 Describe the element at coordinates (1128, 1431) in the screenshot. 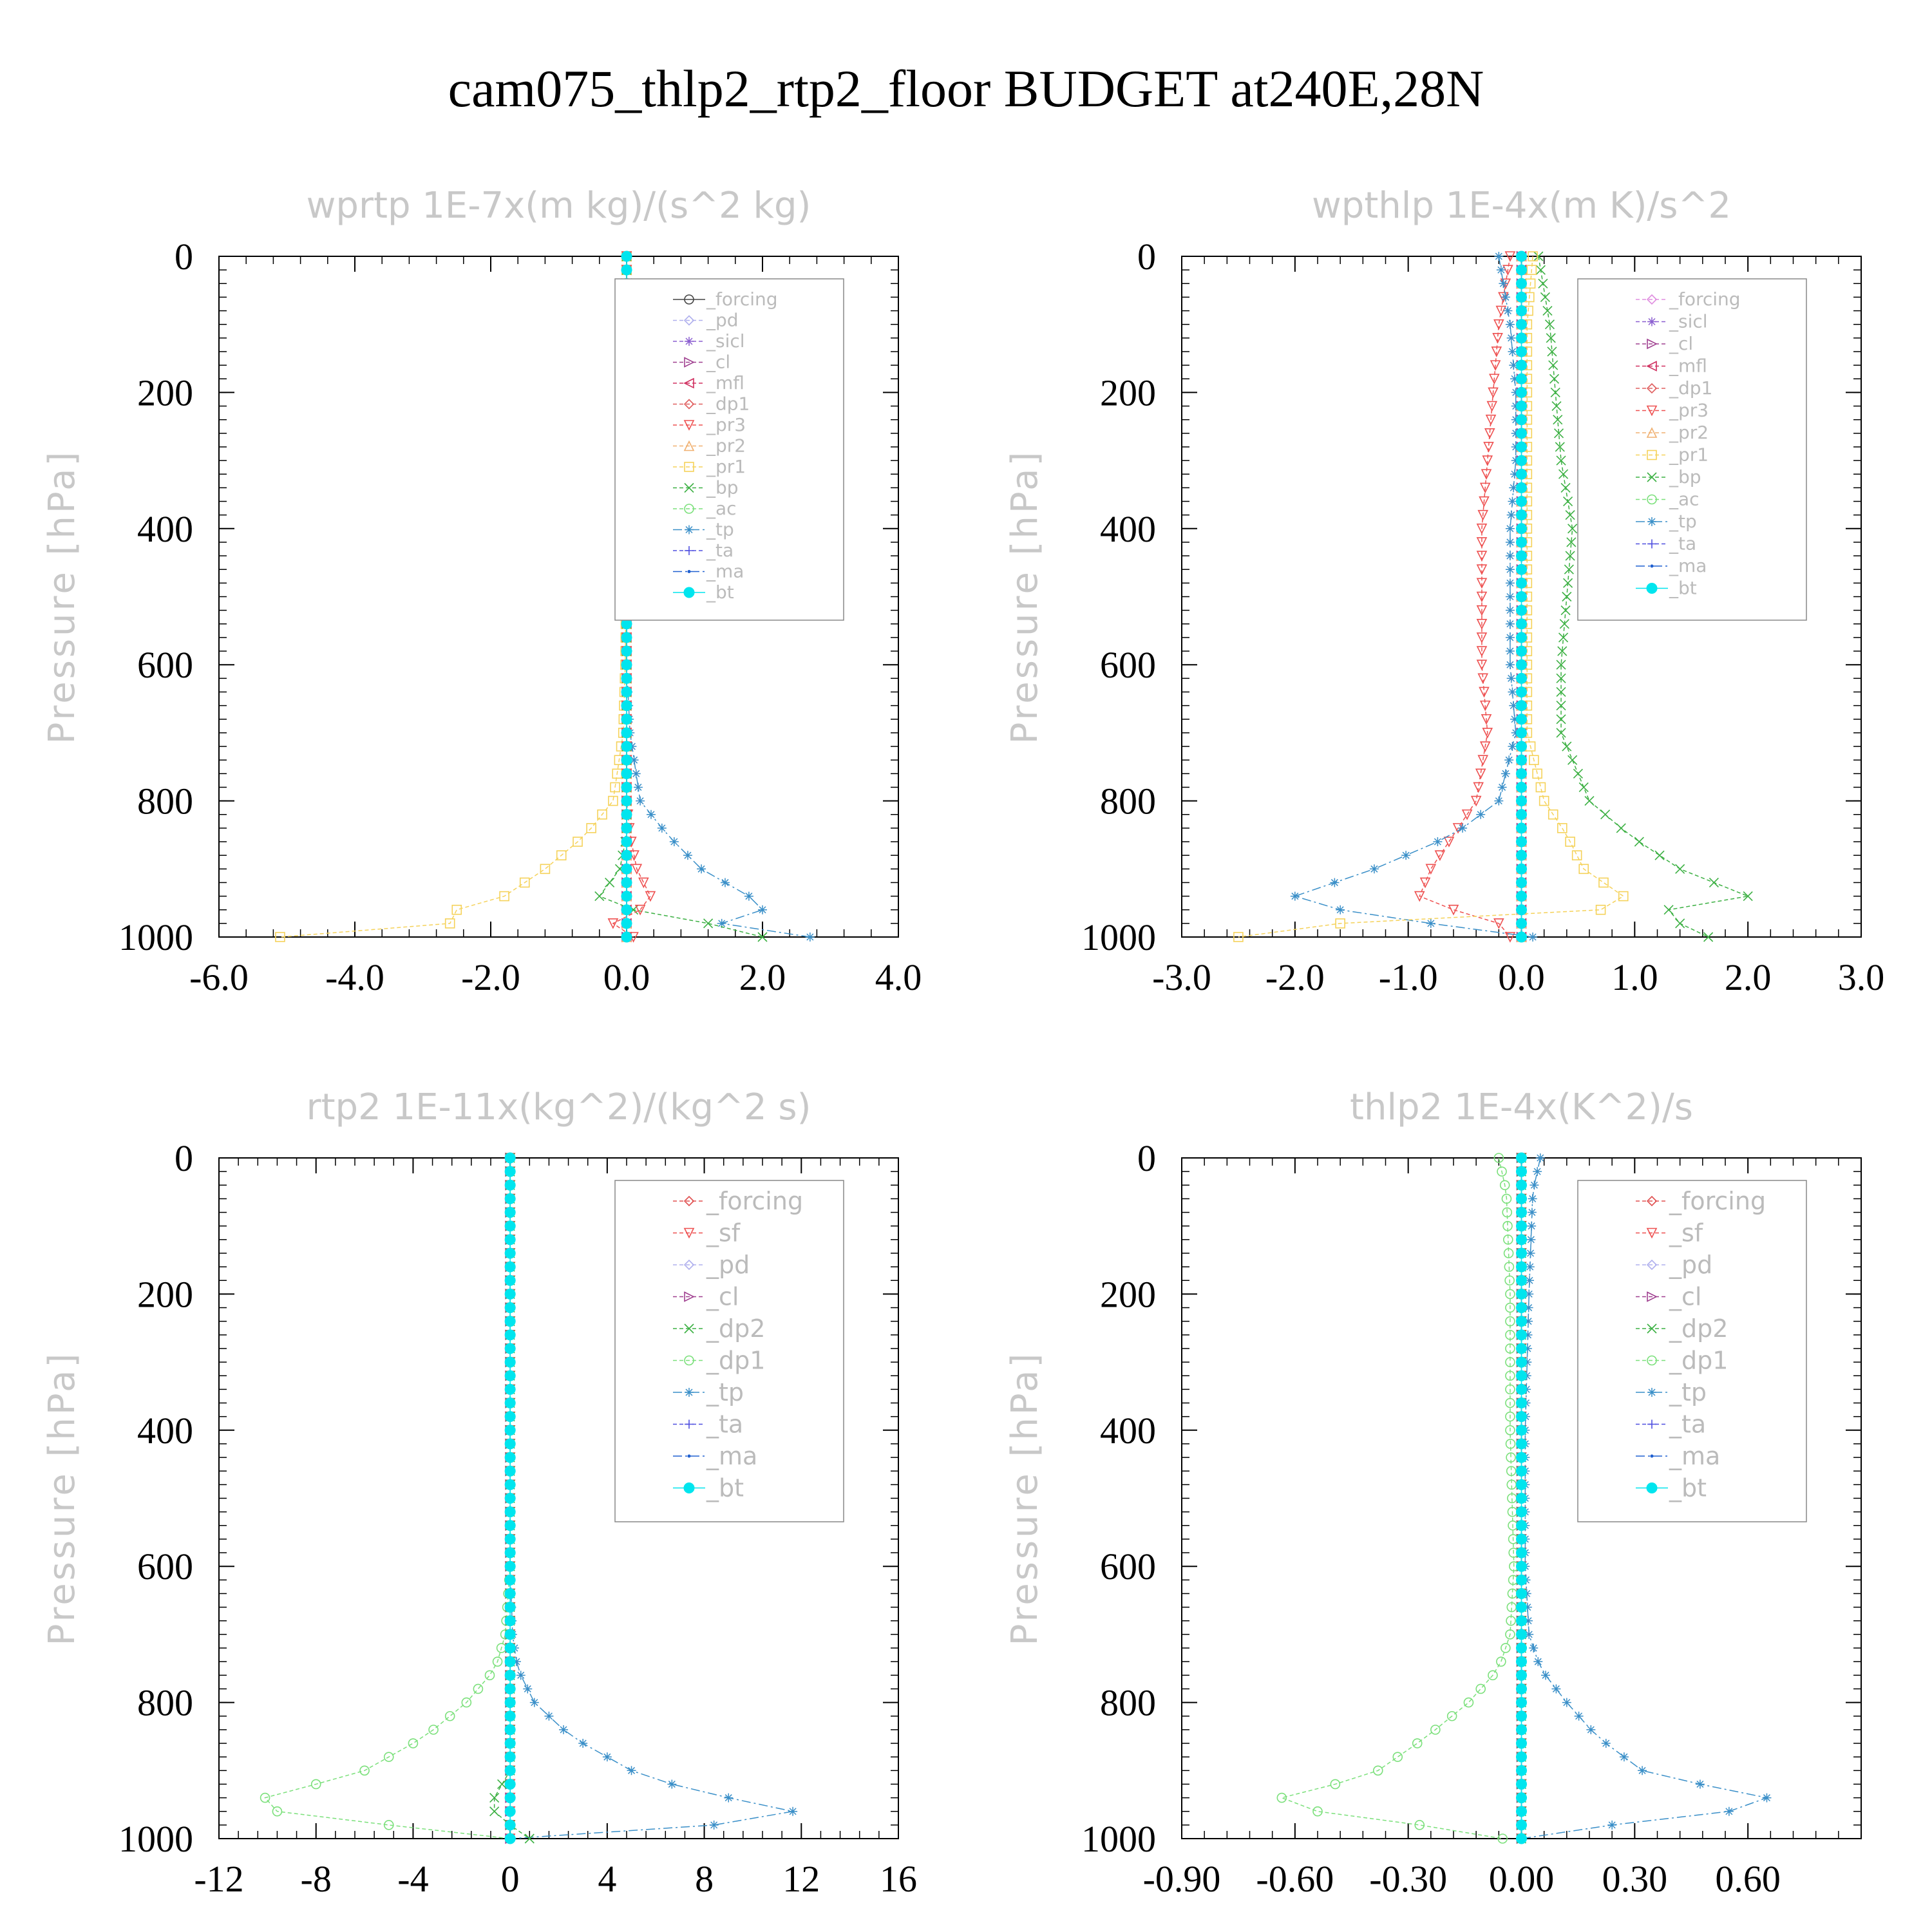

I see `y-tick-label: 400` at that location.